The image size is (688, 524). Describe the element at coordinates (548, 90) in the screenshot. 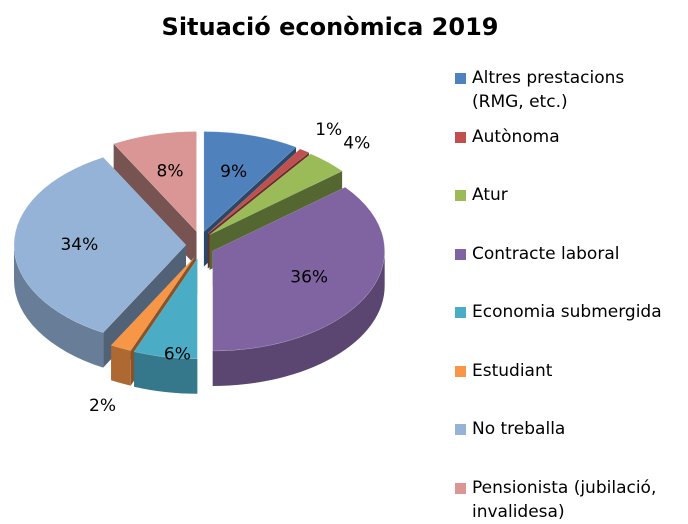

I see `legend-label: Altres prestacions (RMG, etc.)` at that location.